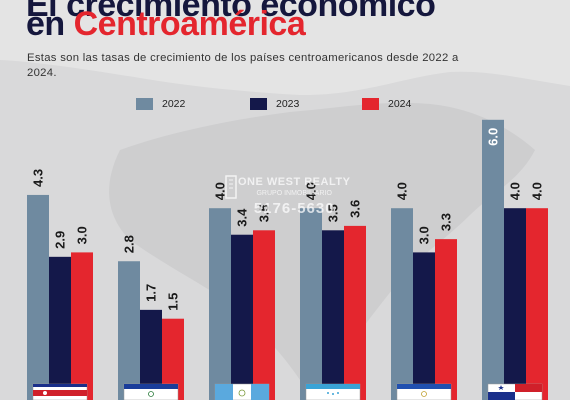 Image resolution: width=570 pixels, height=400 pixels. Describe the element at coordinates (400, 104) in the screenshot. I see `legend-label-2024: 2024` at that location.